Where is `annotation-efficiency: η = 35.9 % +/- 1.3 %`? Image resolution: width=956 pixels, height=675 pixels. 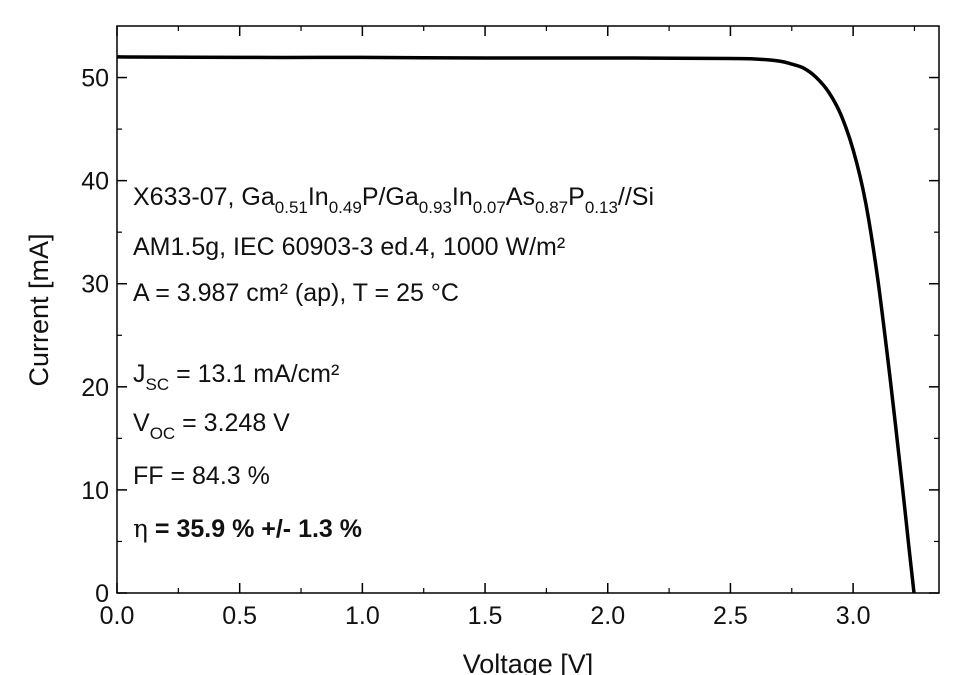
annotation-efficiency: η = 35.9 % +/- 1.3 % is located at coordinates (247, 528).